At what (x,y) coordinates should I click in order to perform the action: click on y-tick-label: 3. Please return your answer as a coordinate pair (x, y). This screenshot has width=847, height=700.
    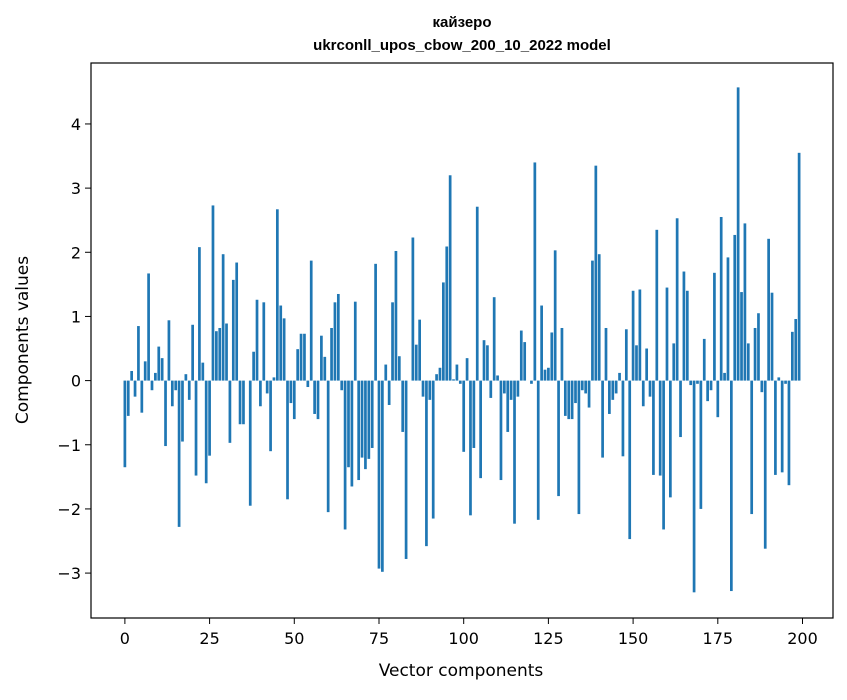
    Looking at the image, I should click on (76, 188).